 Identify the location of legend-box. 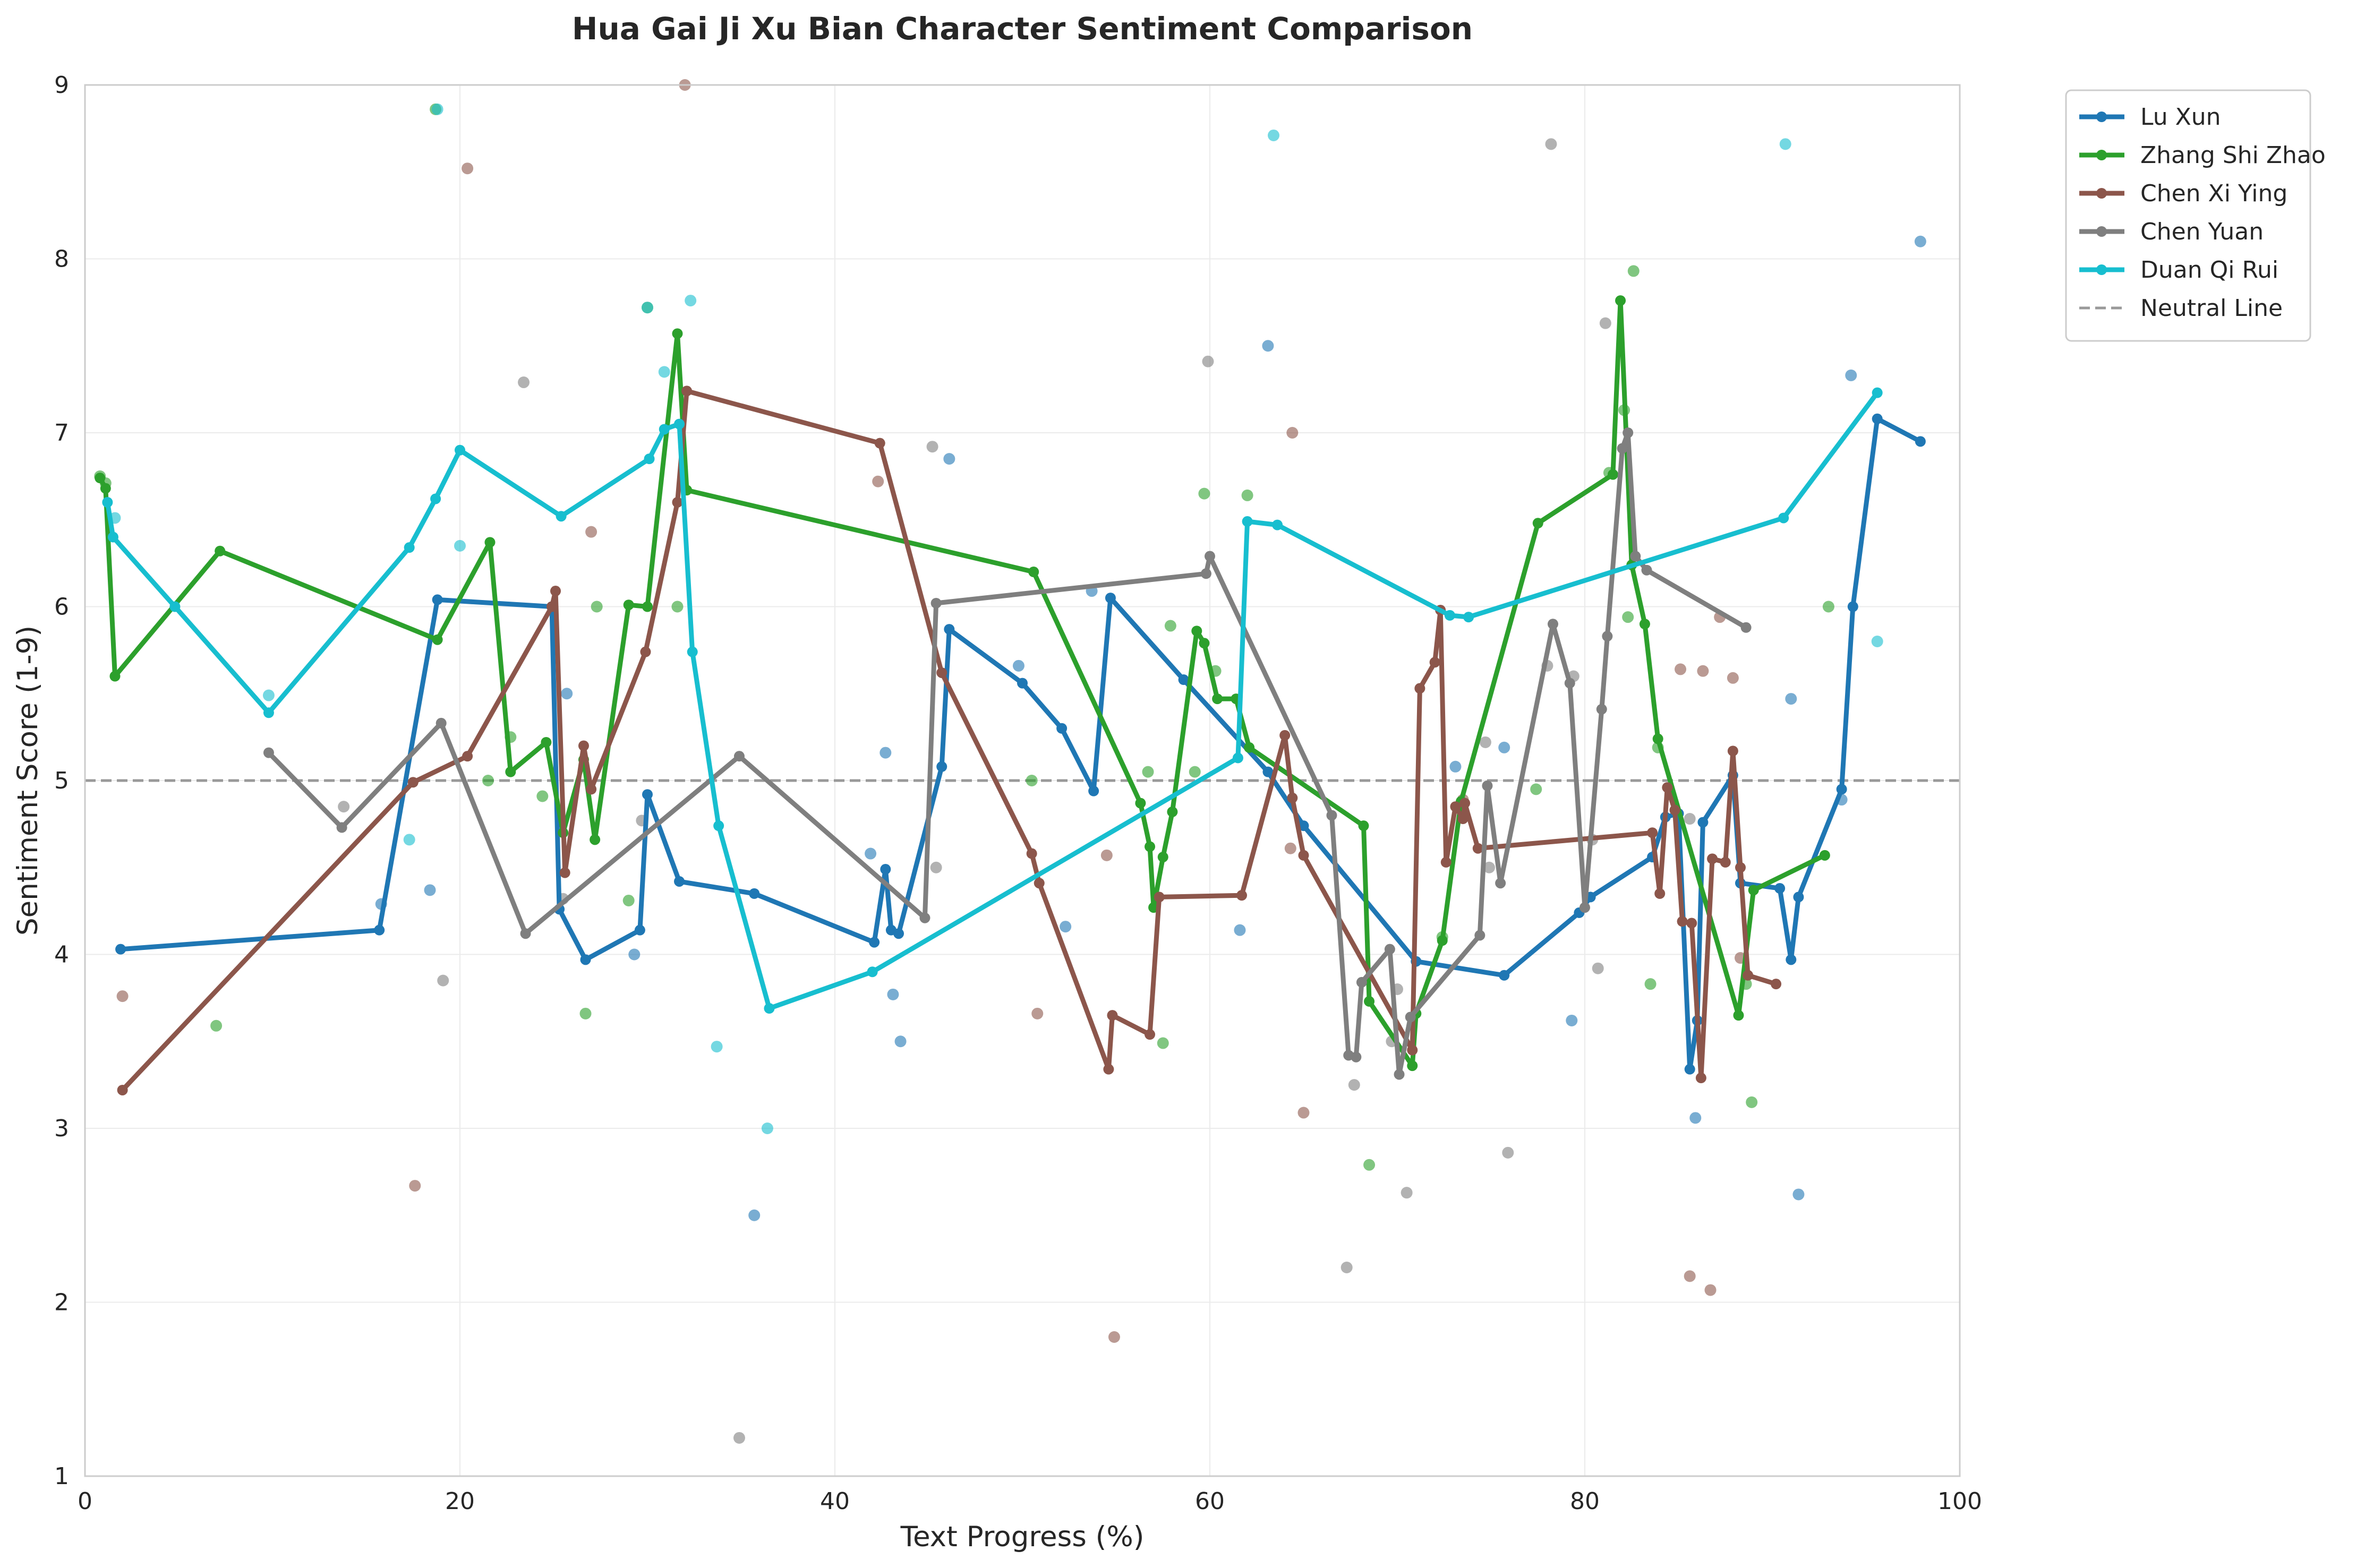
(2188, 215).